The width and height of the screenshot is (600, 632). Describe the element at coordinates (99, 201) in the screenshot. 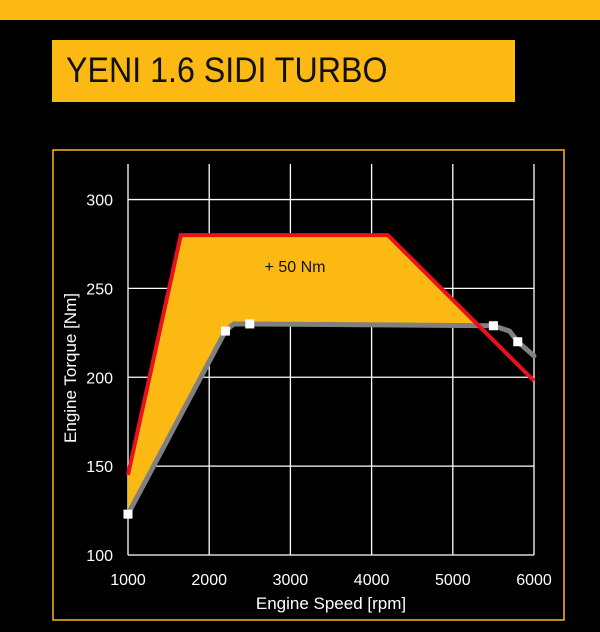

I see `y-tick-label: 300` at that location.